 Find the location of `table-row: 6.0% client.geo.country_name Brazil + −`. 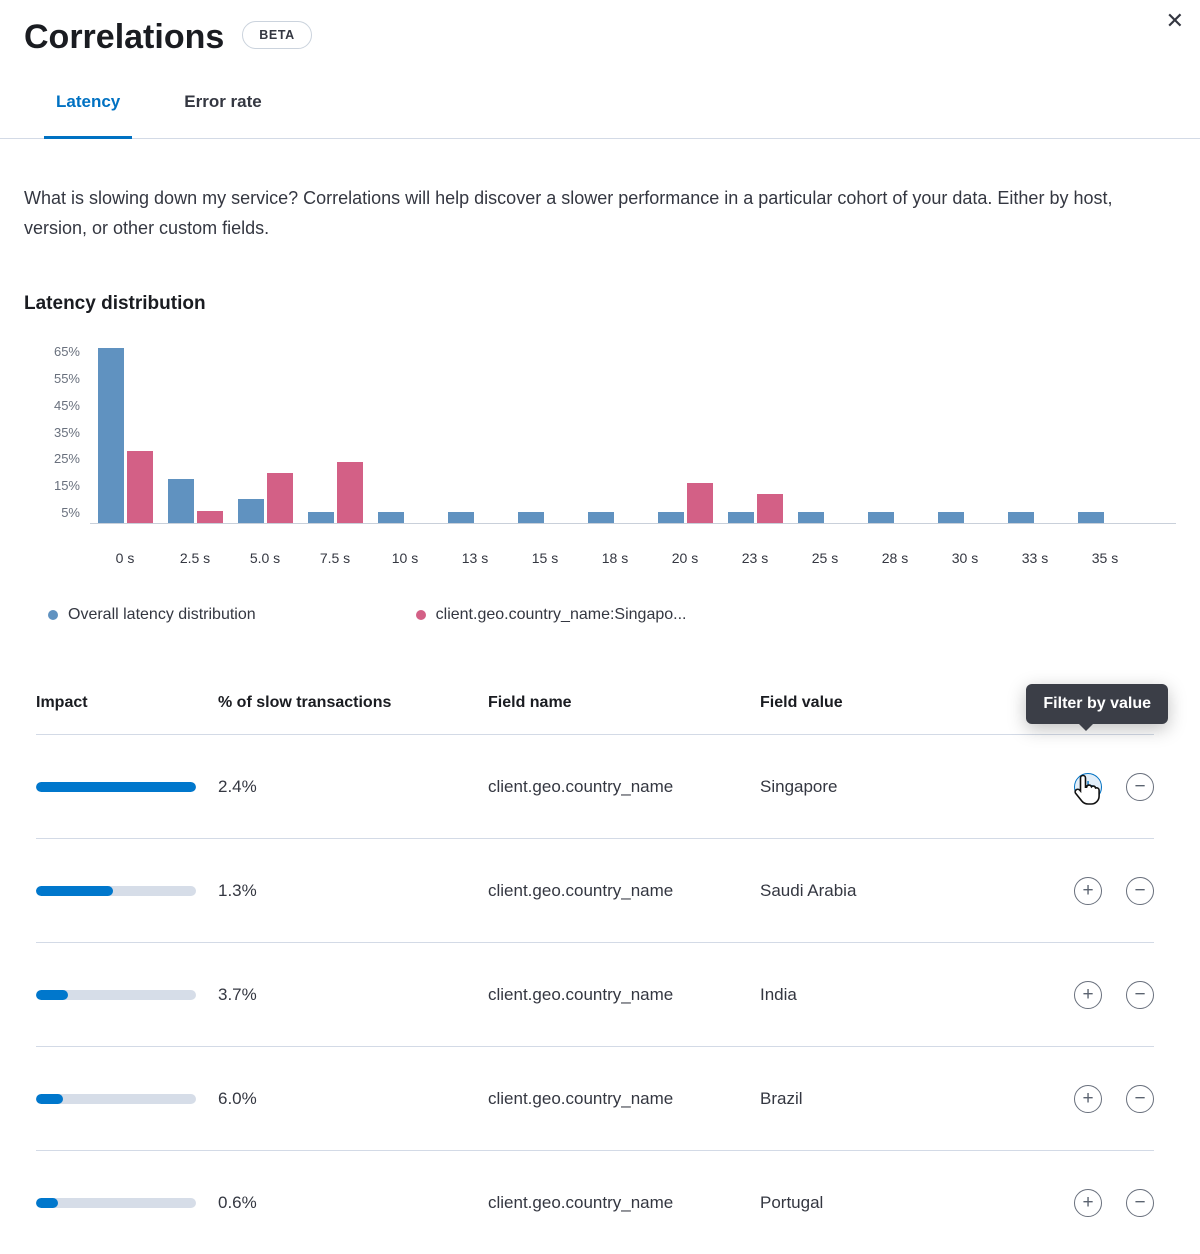

table-row: 6.0% client.geo.country_name Brazil + − is located at coordinates (595, 1098).